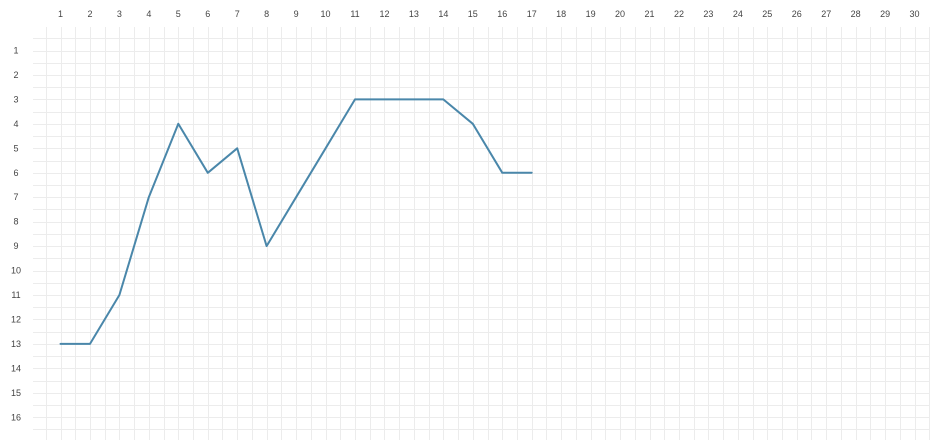  What do you see at coordinates (16, 393) in the screenshot?
I see `y-tick-label: 15` at bounding box center [16, 393].